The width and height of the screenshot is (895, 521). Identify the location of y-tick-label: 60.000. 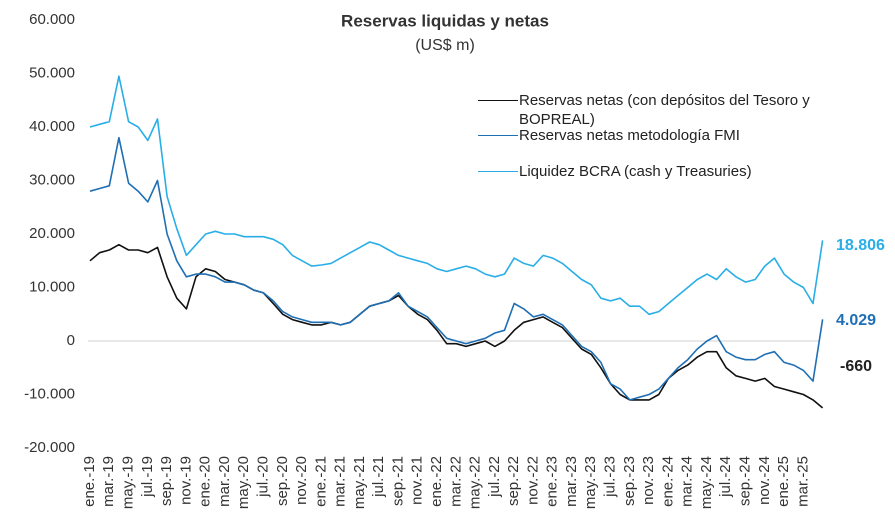
(52, 19).